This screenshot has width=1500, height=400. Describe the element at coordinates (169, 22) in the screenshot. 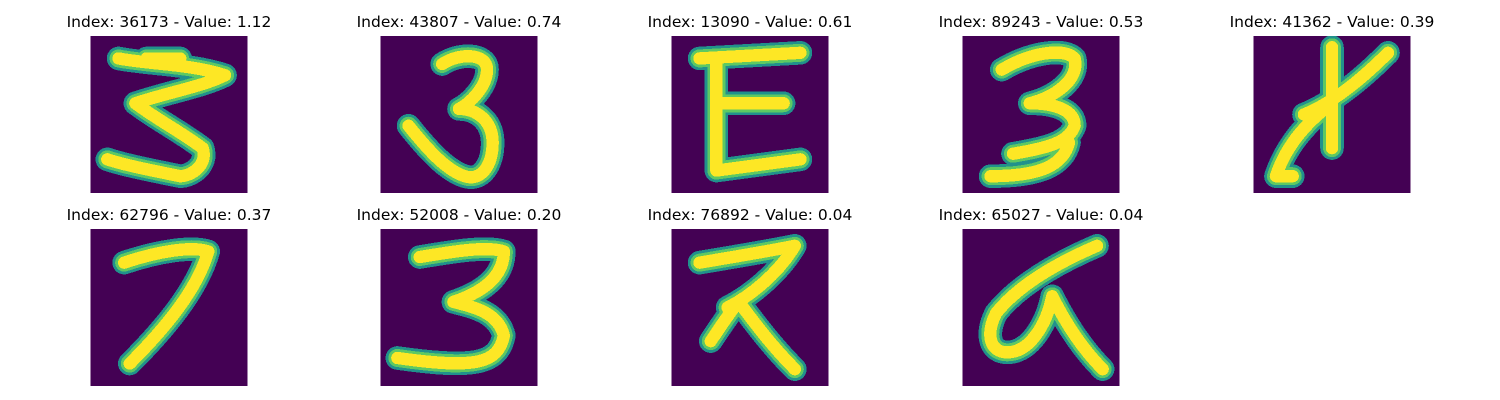

I see `panel-title: Index: 36173 - Value: 1.12` at that location.